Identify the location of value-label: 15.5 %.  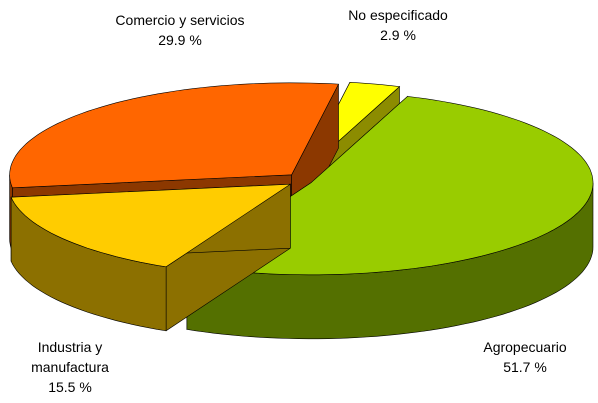
(70, 387).